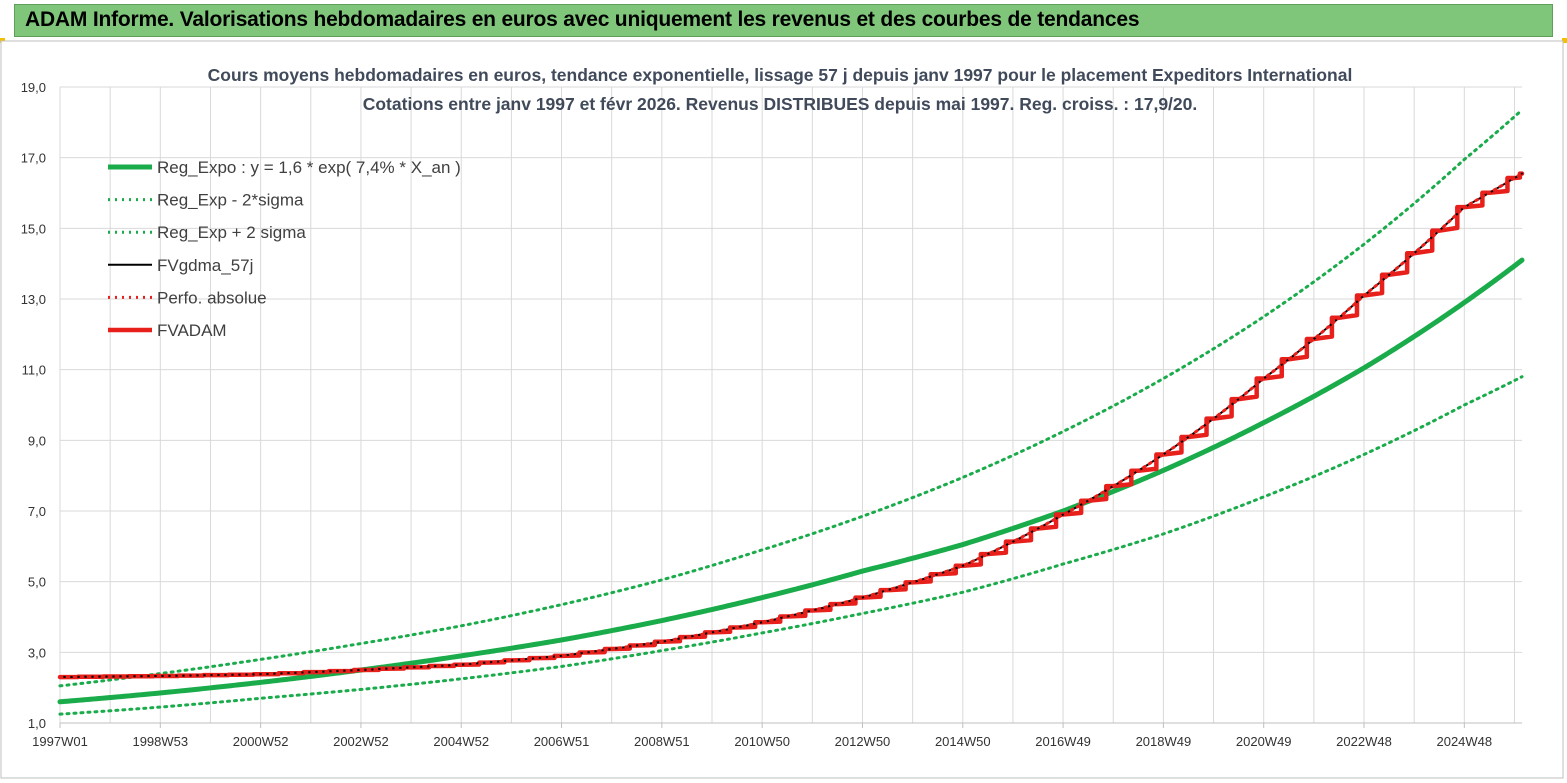 The image size is (1567, 783). I want to click on y-tick-label: 15,0, so click(33, 228).